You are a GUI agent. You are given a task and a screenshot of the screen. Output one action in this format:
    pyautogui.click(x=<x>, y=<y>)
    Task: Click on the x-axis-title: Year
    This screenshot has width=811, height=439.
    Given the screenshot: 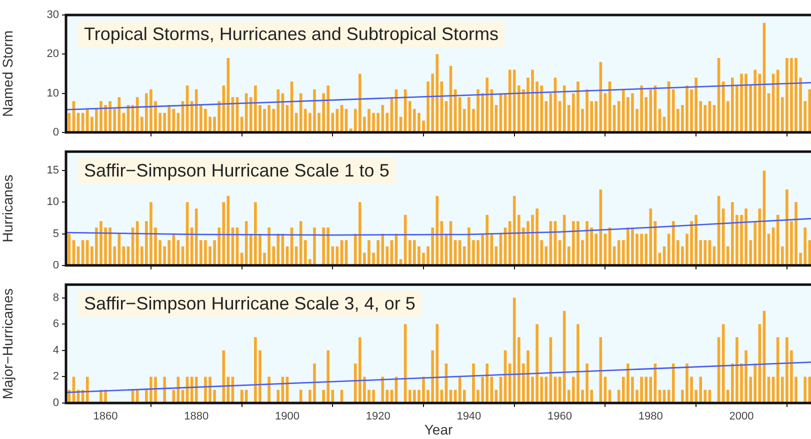 What is the action you would take?
    pyautogui.click(x=438, y=429)
    